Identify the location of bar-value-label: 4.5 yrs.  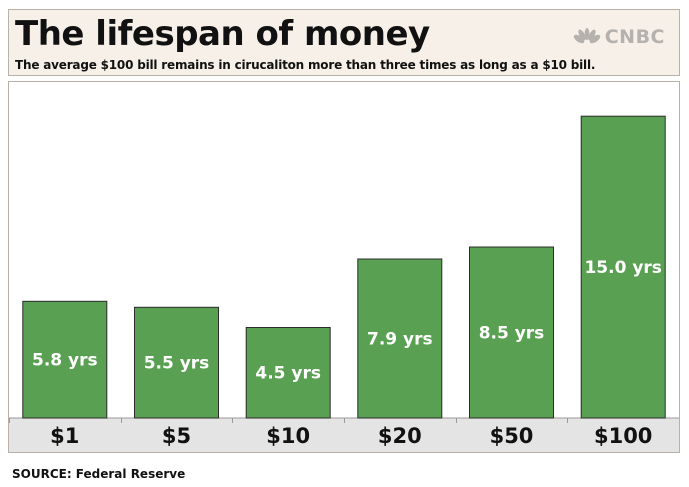
(288, 374).